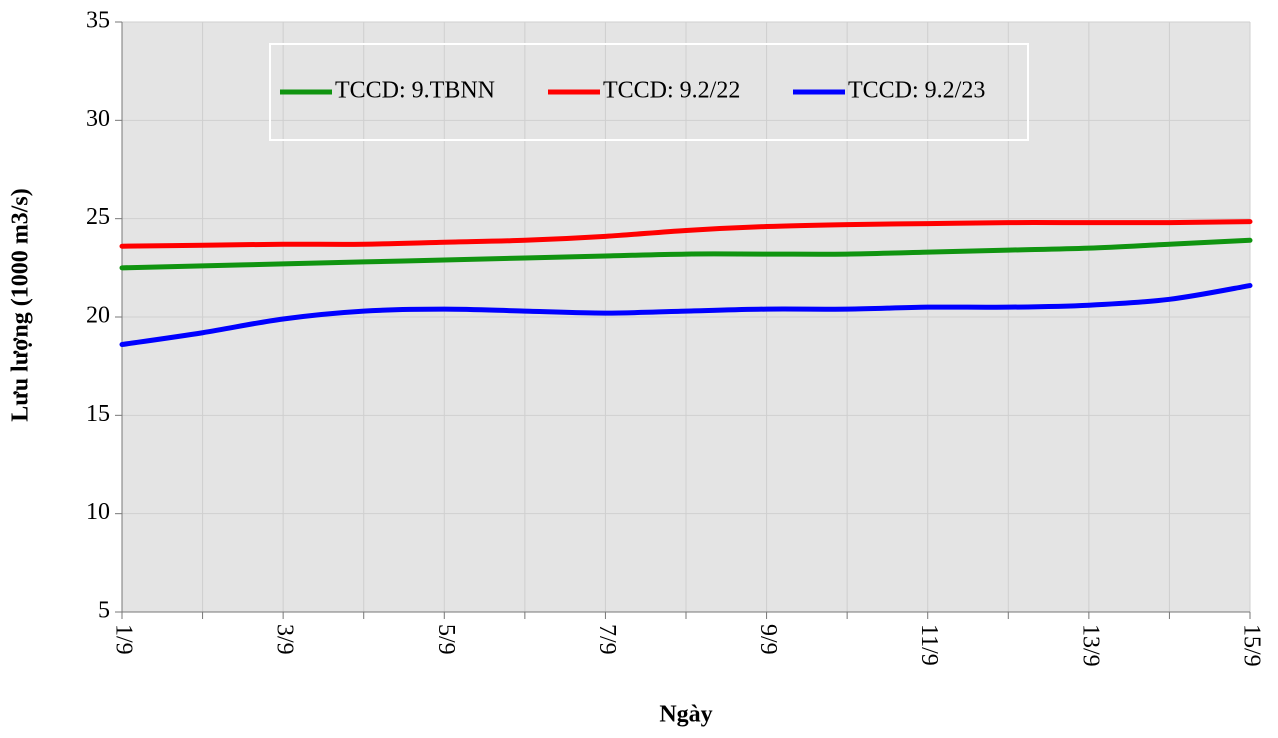 The height and width of the screenshot is (738, 1278). Describe the element at coordinates (1090, 645) in the screenshot. I see `x-tick-label: 13/9` at that location.